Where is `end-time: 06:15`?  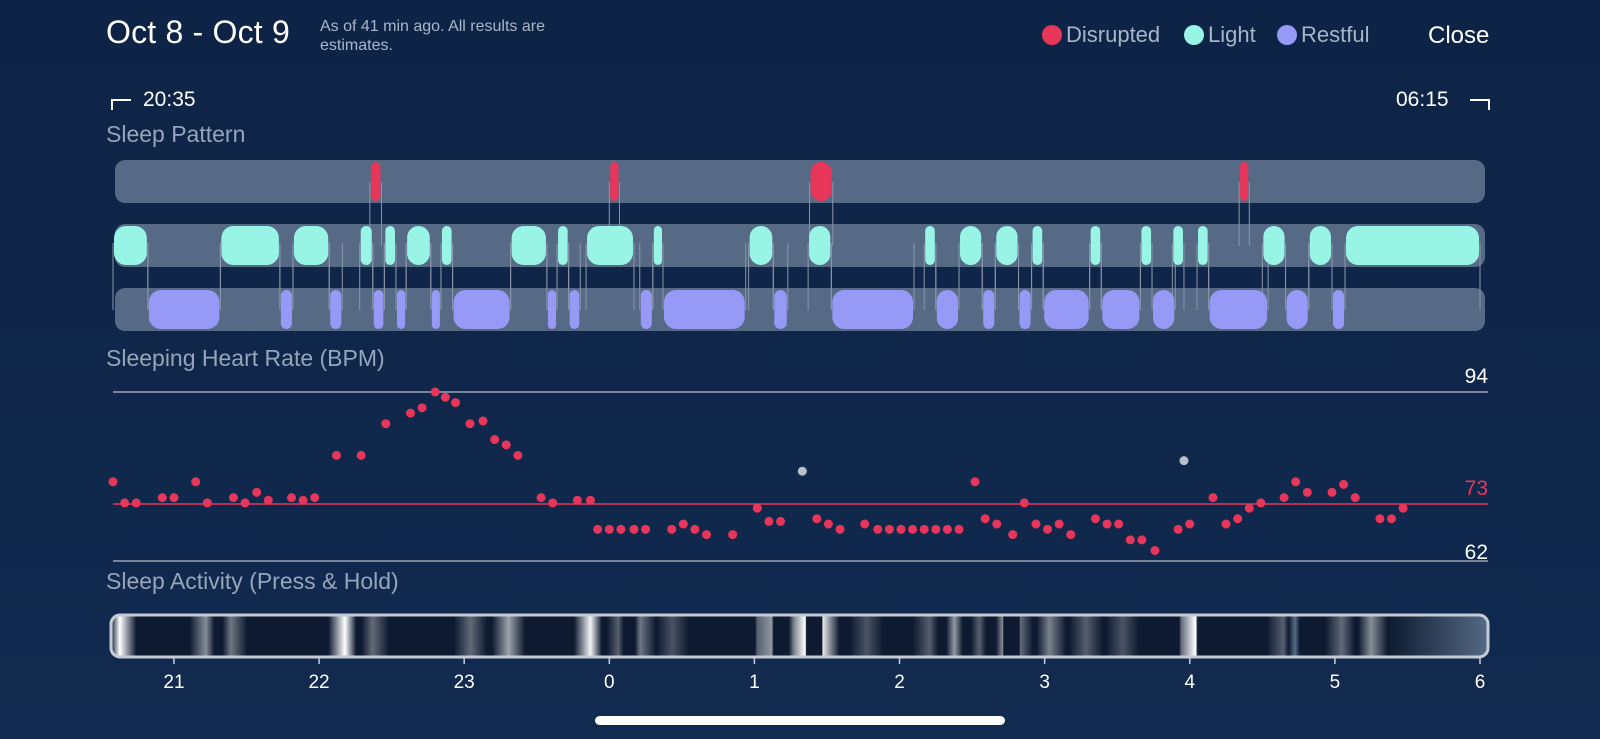 end-time: 06:15 is located at coordinates (1422, 99).